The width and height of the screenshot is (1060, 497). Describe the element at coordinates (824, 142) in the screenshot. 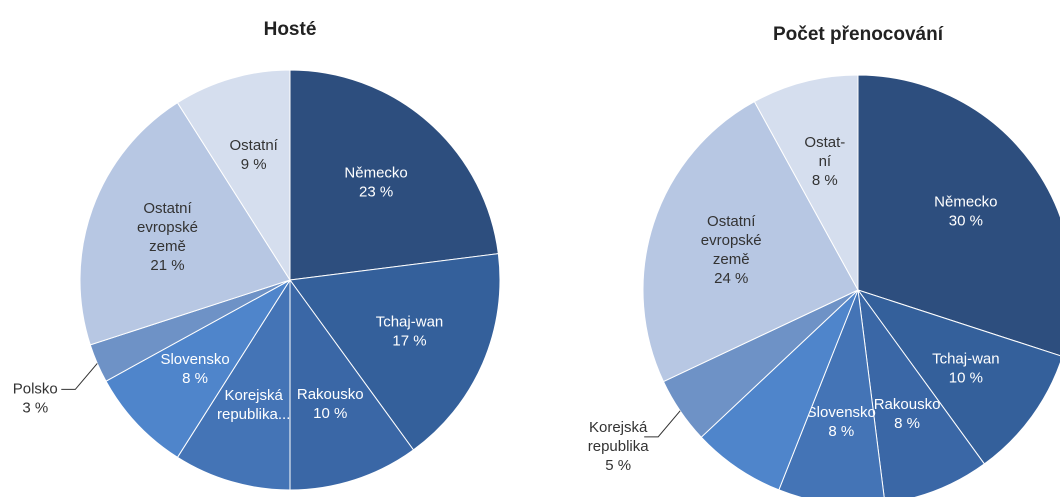

I see `label-line: Ostat-` at that location.